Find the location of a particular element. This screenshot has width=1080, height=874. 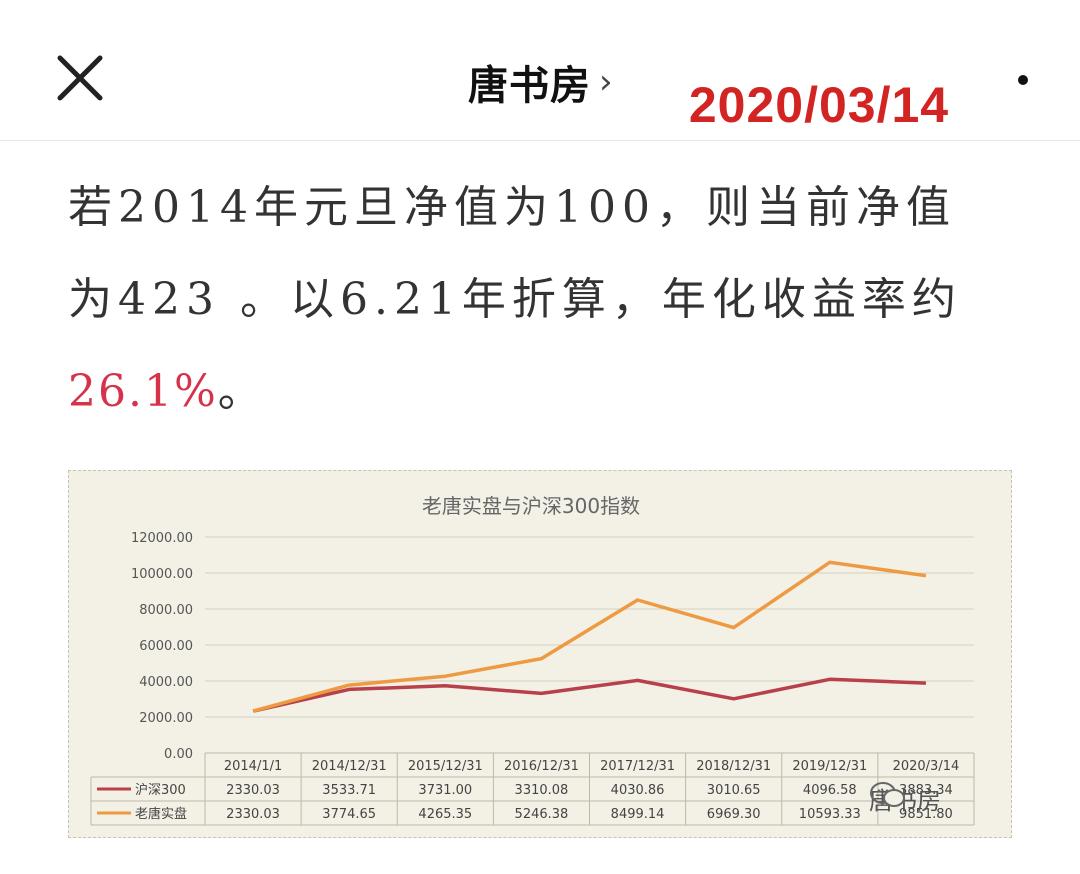

watermark-text: 唐书房 is located at coordinates (905, 801).